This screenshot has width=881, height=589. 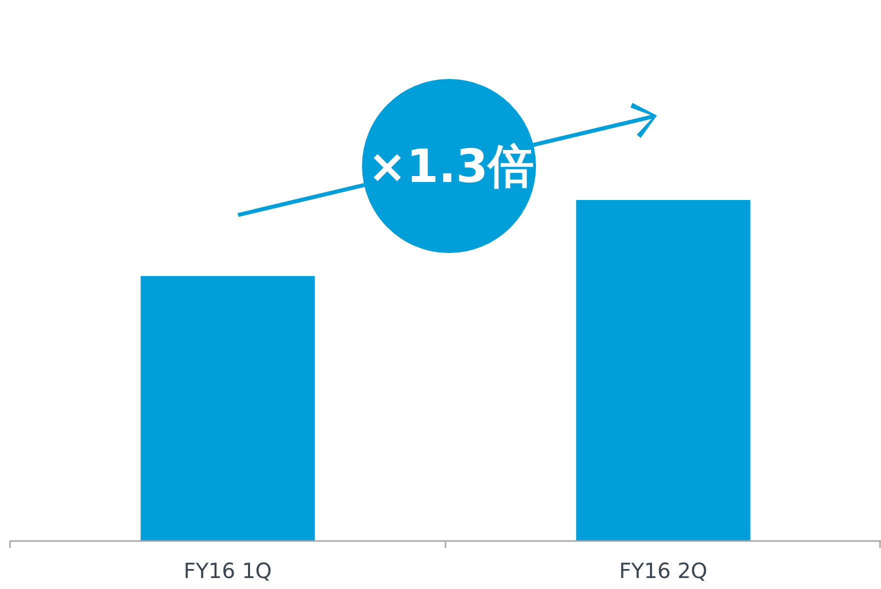 I want to click on x-tick-label: FY16 2Q, so click(x=663, y=571).